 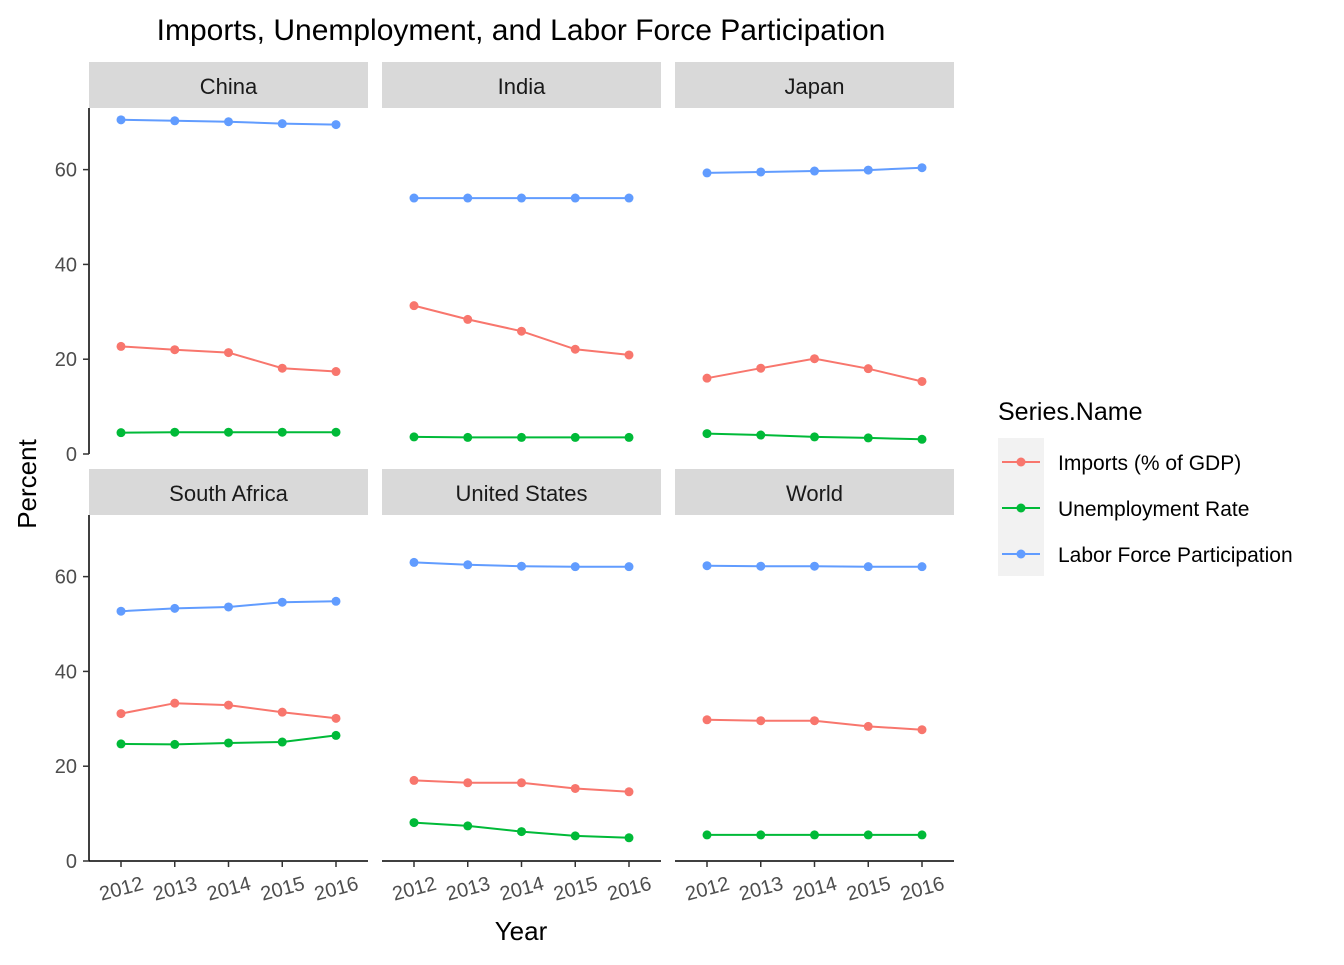 I want to click on facet-label: China, so click(x=229, y=86).